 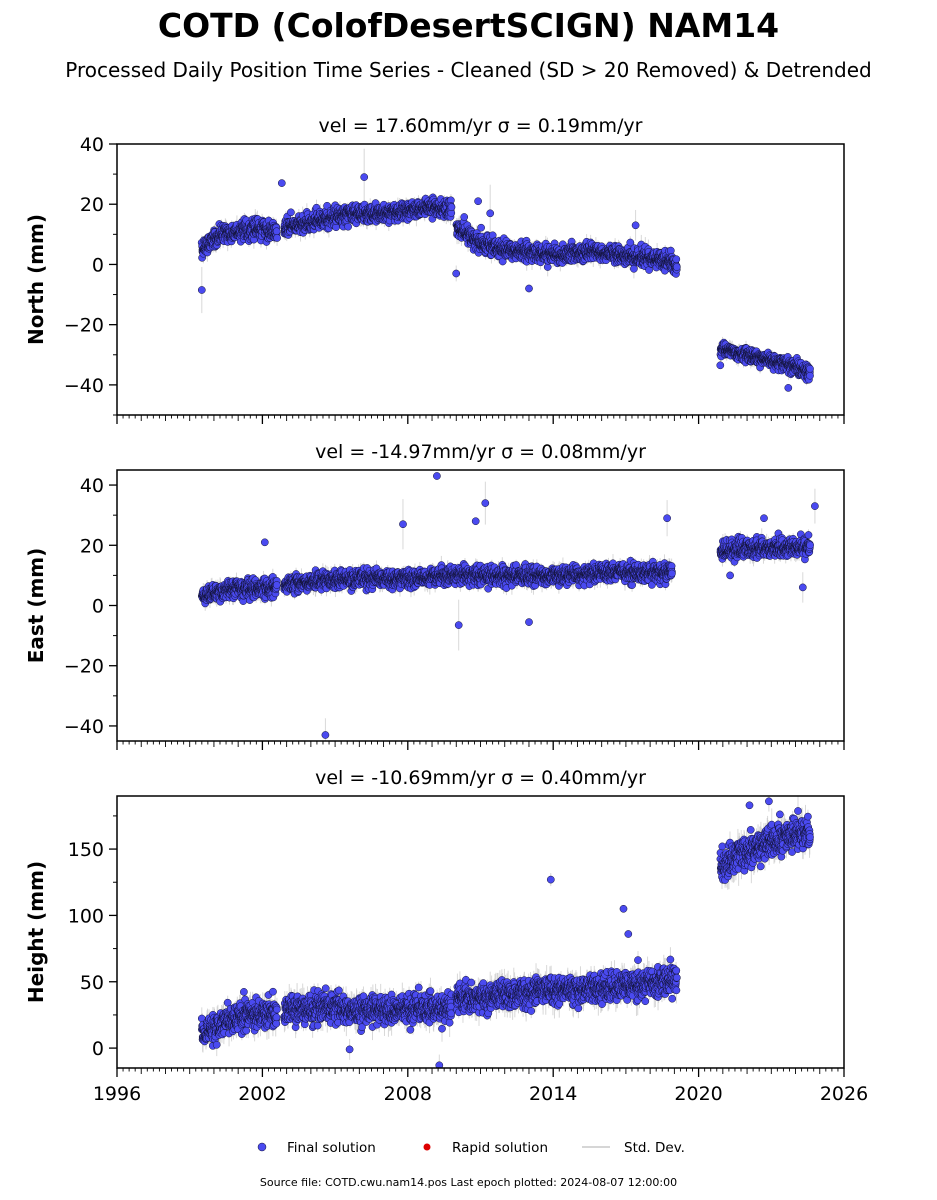 What do you see at coordinates (84, 326) in the screenshot?
I see `ytick-label: −20` at bounding box center [84, 326].